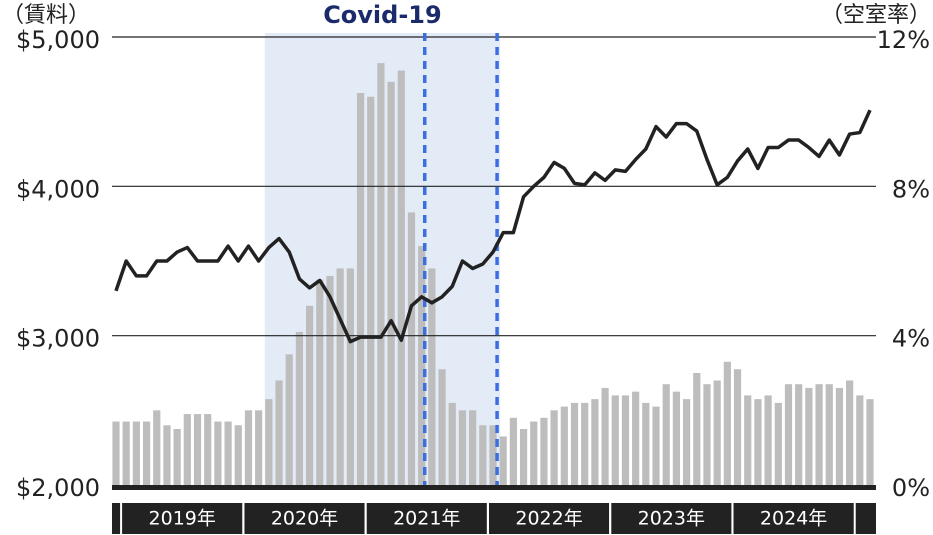 The height and width of the screenshot is (535, 933). Describe the element at coordinates (911, 488) in the screenshot. I see `y2-tick-label: 0%` at that location.